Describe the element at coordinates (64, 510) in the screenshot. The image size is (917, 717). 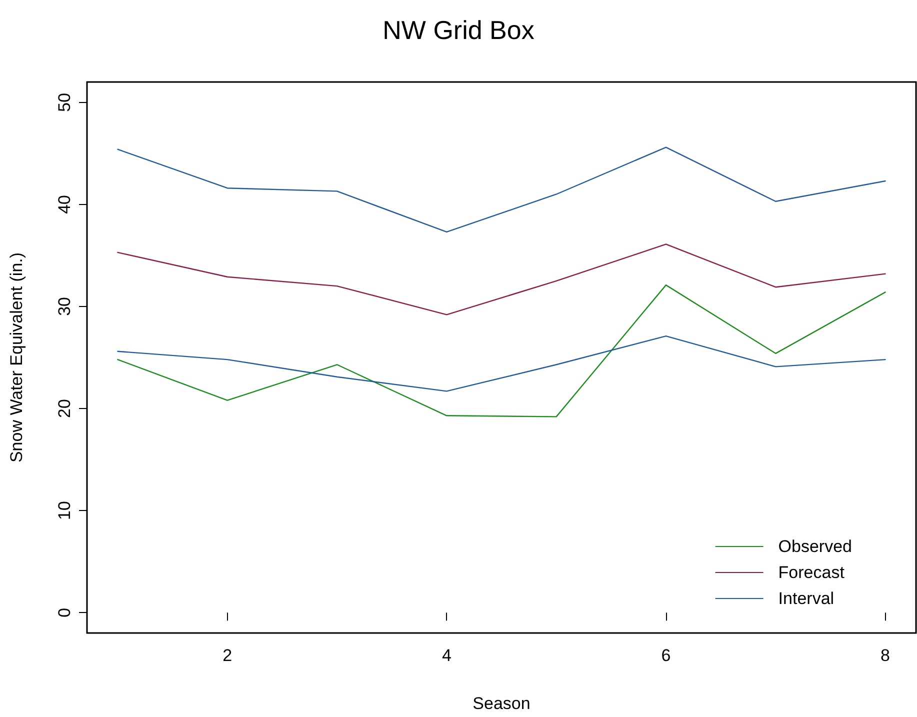
I see `y-tick-label: 10` at that location.